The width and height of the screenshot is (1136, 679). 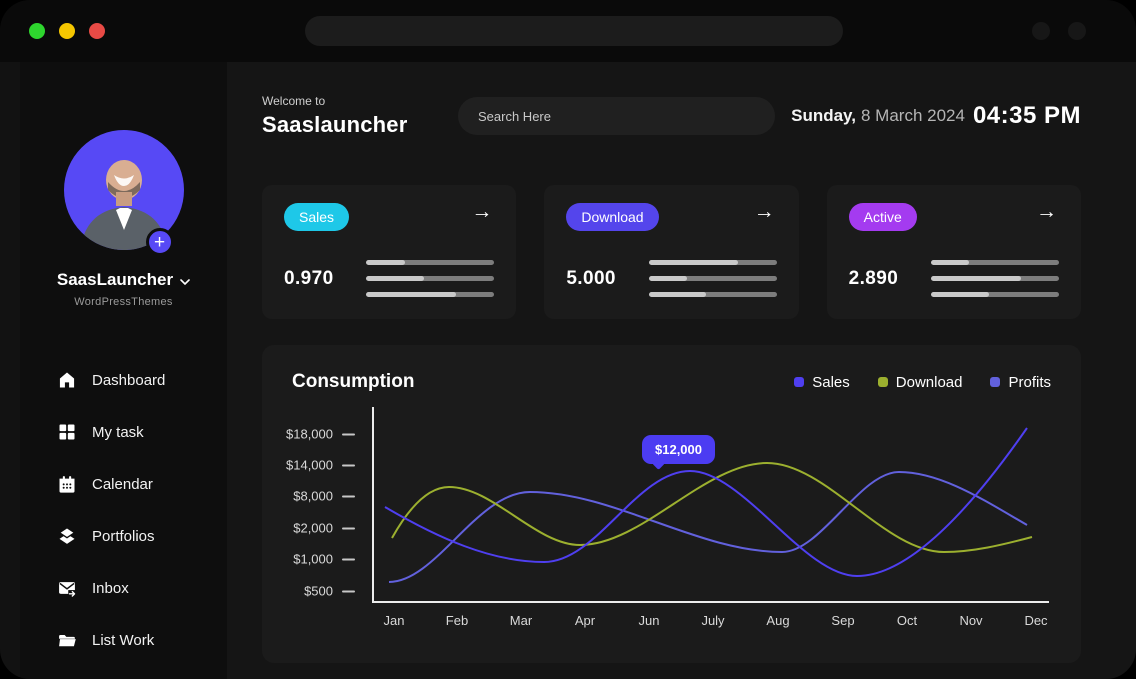 I want to click on window-titlebar, so click(x=568, y=31).